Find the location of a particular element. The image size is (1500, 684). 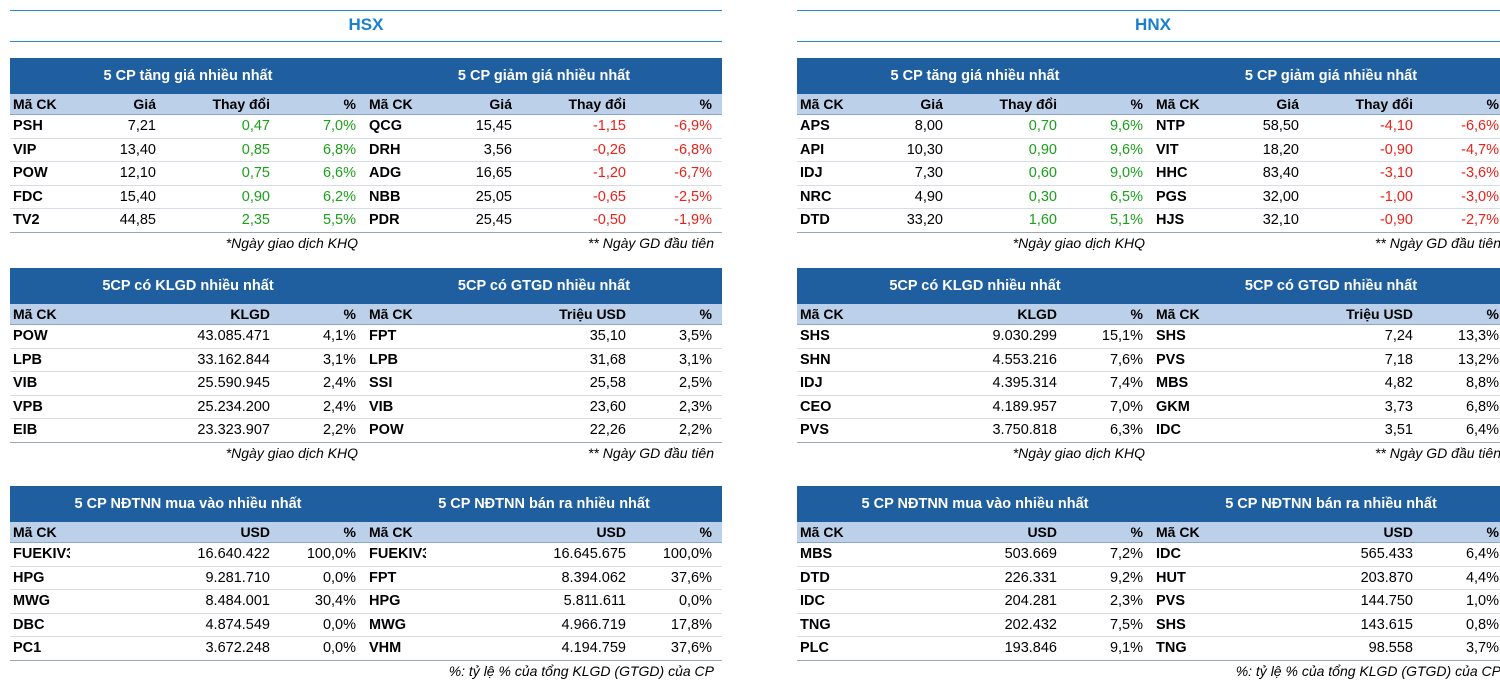

column-header: USD is located at coordinates (1398, 532).